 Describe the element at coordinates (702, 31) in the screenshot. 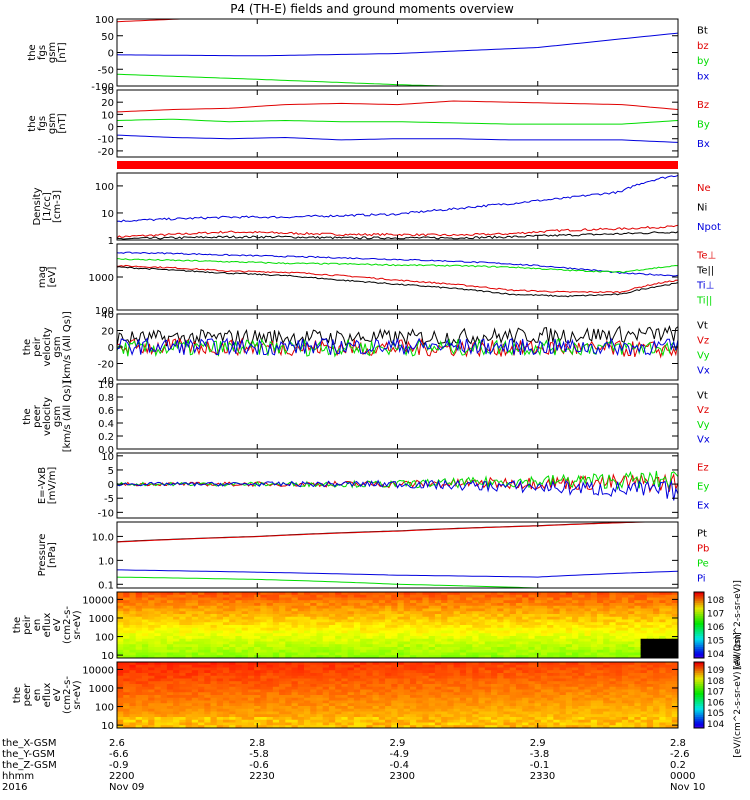

I see `legend-fgs_gsm-0: Bt` at that location.